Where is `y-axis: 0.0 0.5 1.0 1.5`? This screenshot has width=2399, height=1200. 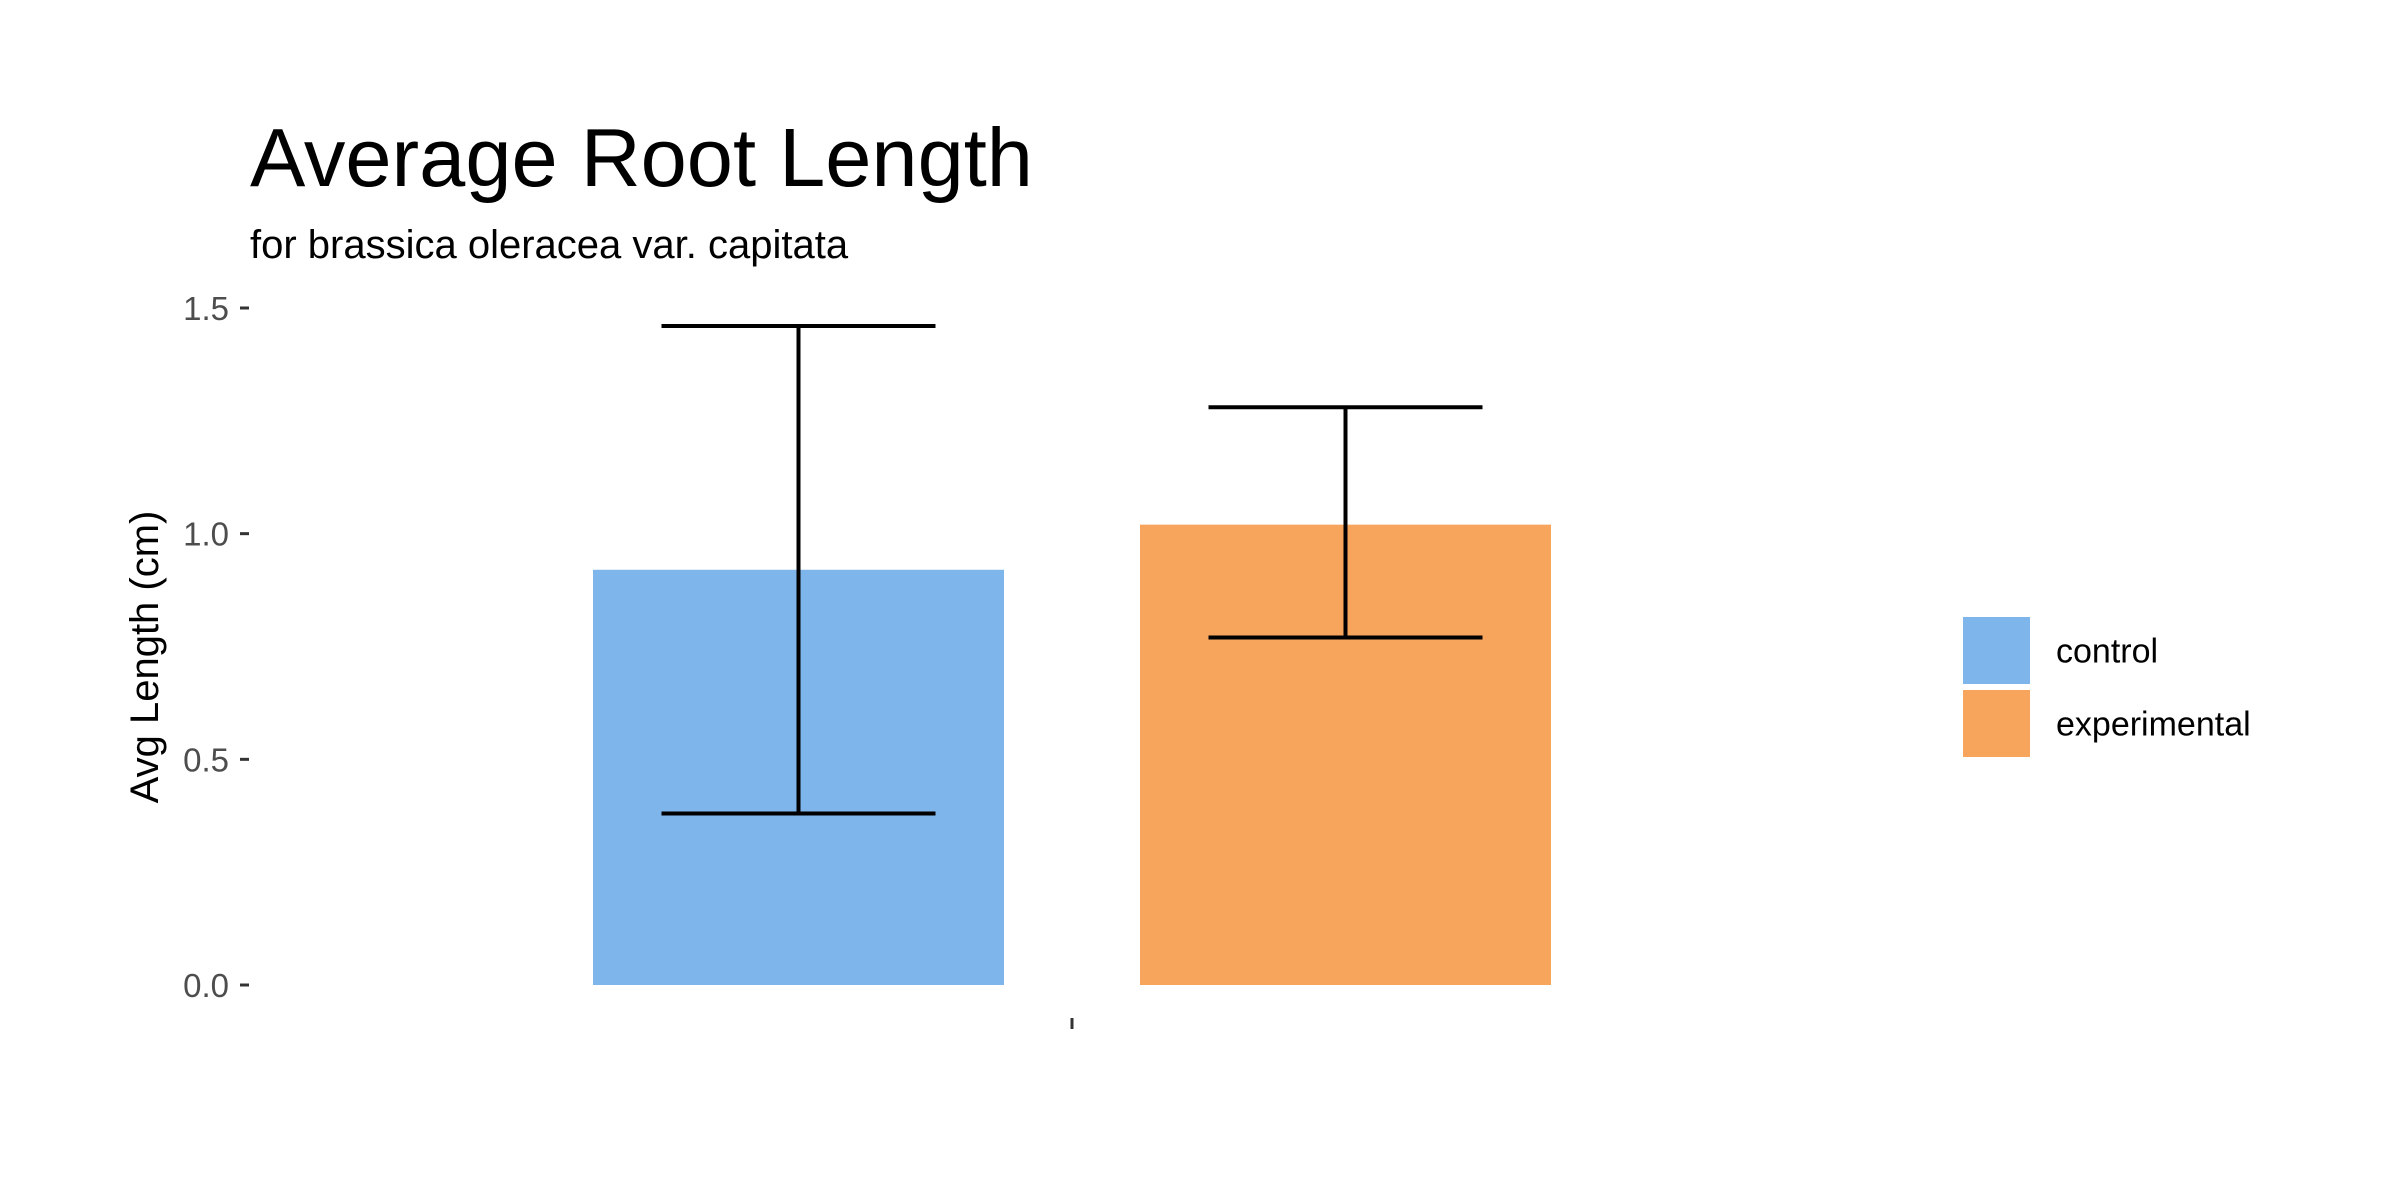
y-axis: 0.0 0.5 1.0 1.5 is located at coordinates (216, 647).